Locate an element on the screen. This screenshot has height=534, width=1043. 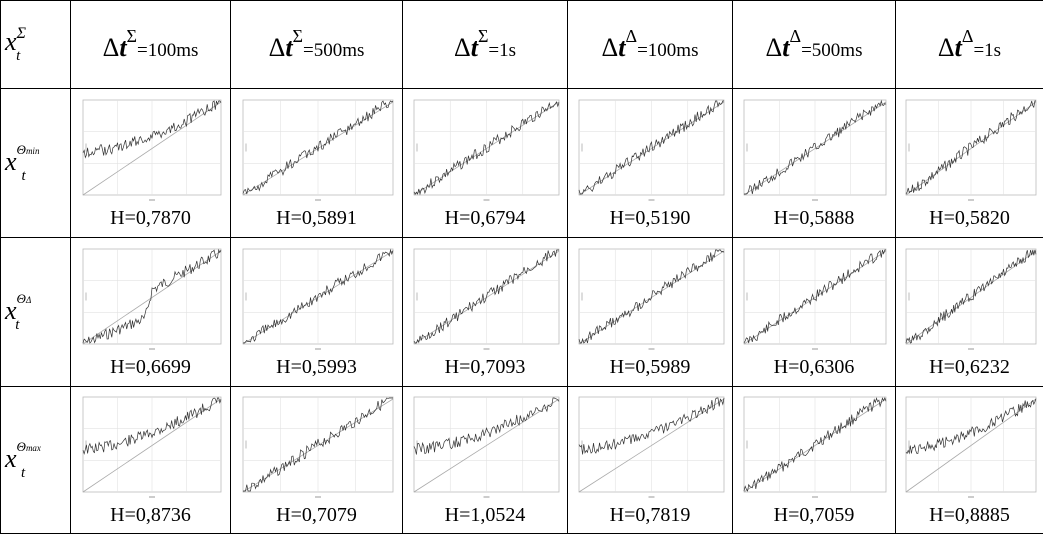
corner-sup: Σ is located at coordinates (22, 33).